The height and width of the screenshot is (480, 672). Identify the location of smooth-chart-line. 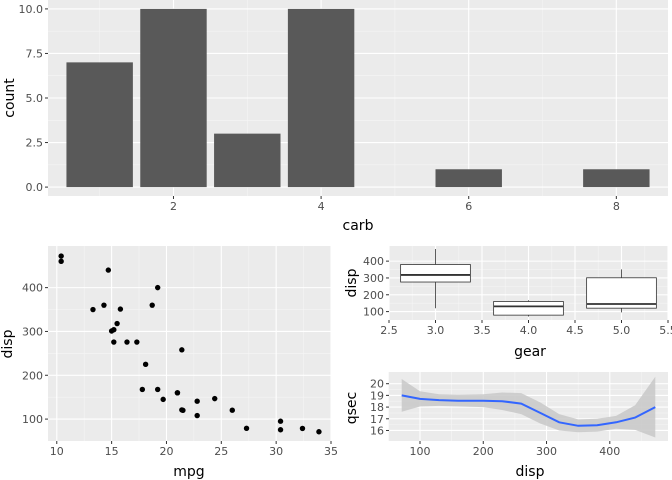
(528, 407).